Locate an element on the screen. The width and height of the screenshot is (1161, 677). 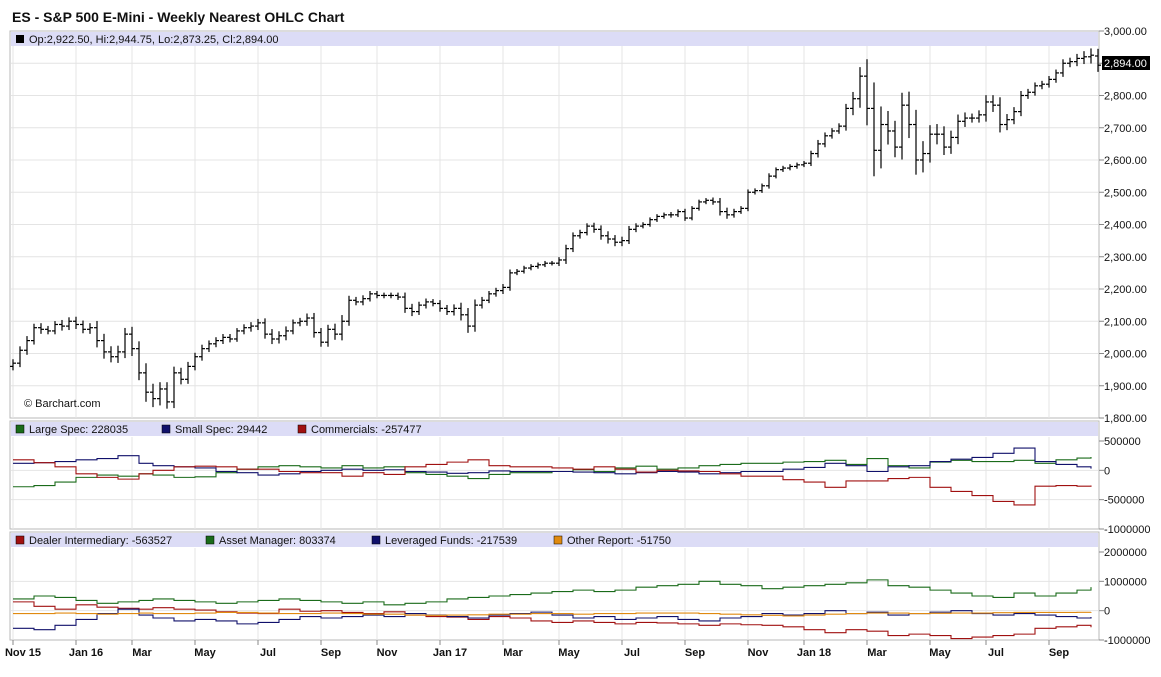
cot1-ytick-label: 500000 is located at coordinates (1122, 442).